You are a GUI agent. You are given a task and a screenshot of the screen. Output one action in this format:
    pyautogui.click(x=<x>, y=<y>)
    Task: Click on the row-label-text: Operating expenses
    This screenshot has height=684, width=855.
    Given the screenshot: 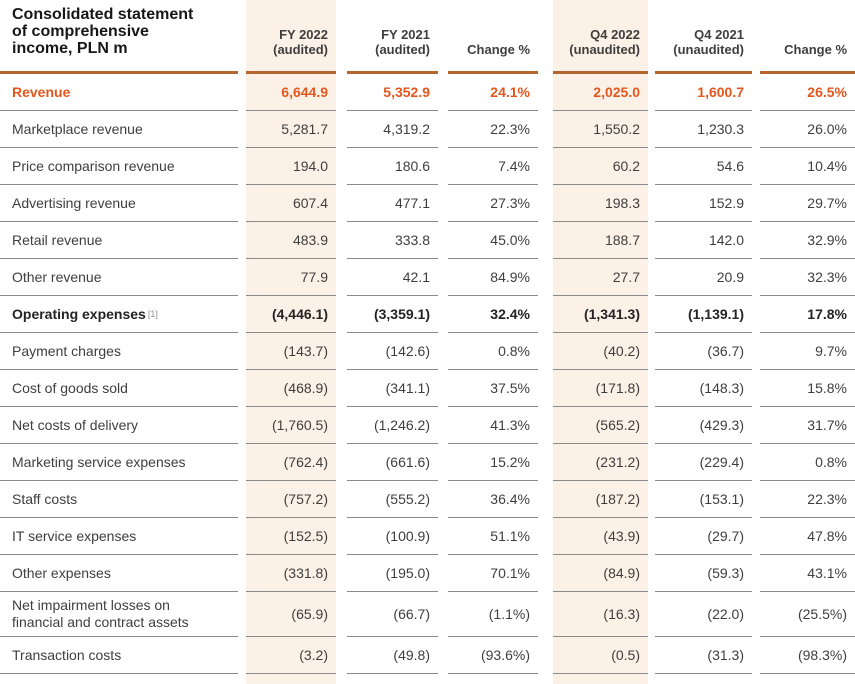 What is the action you would take?
    pyautogui.click(x=79, y=313)
    